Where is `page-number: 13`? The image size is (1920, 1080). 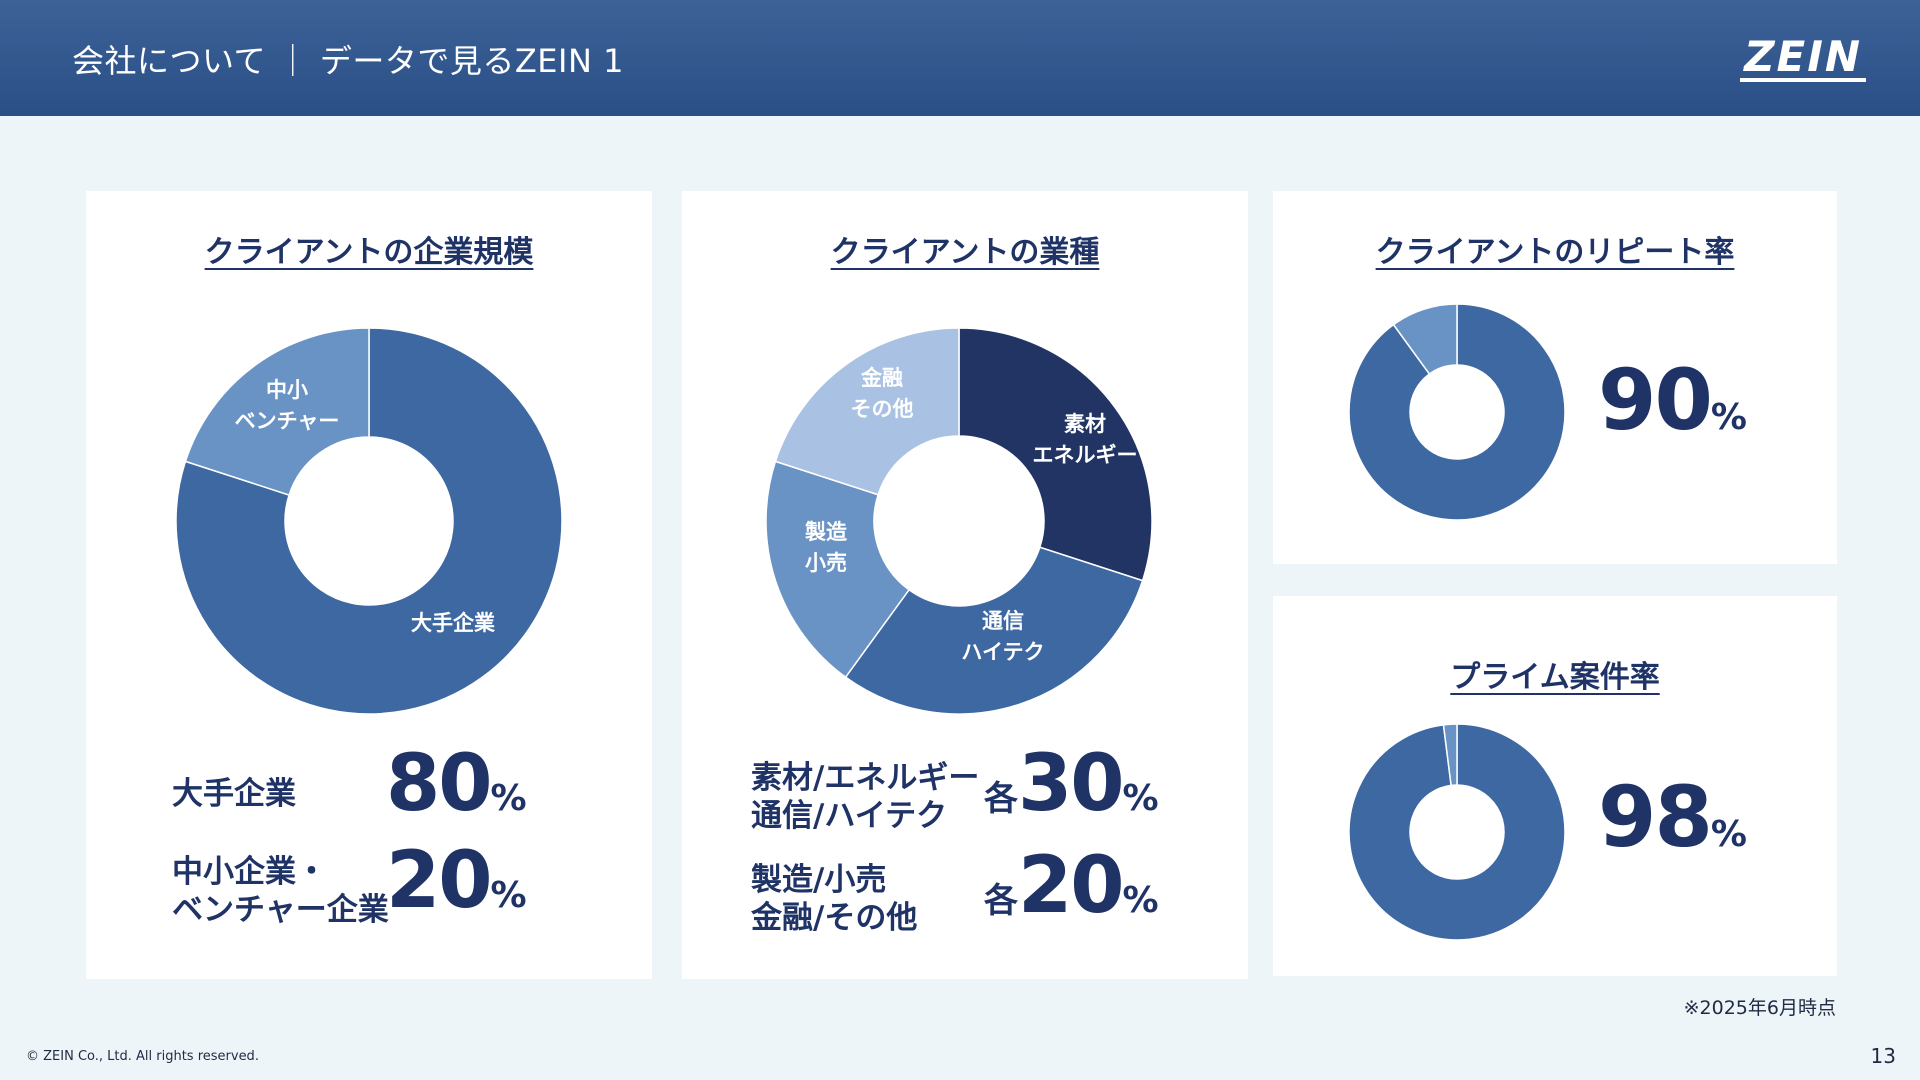 page-number: 13 is located at coordinates (1883, 1056).